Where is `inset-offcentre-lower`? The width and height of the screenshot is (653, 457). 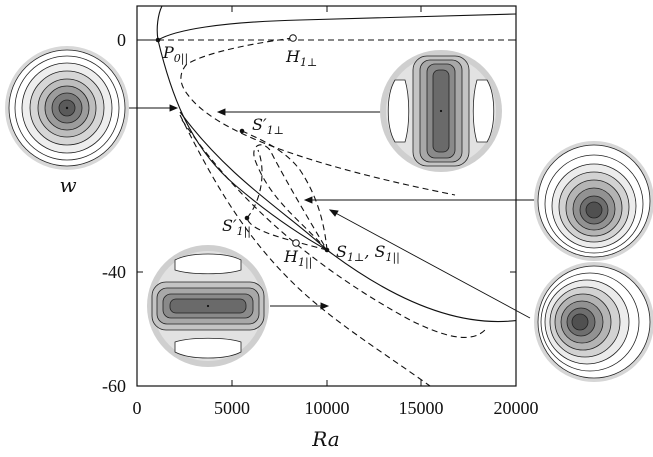
inset-offcentre-lower is located at coordinates (593, 322).